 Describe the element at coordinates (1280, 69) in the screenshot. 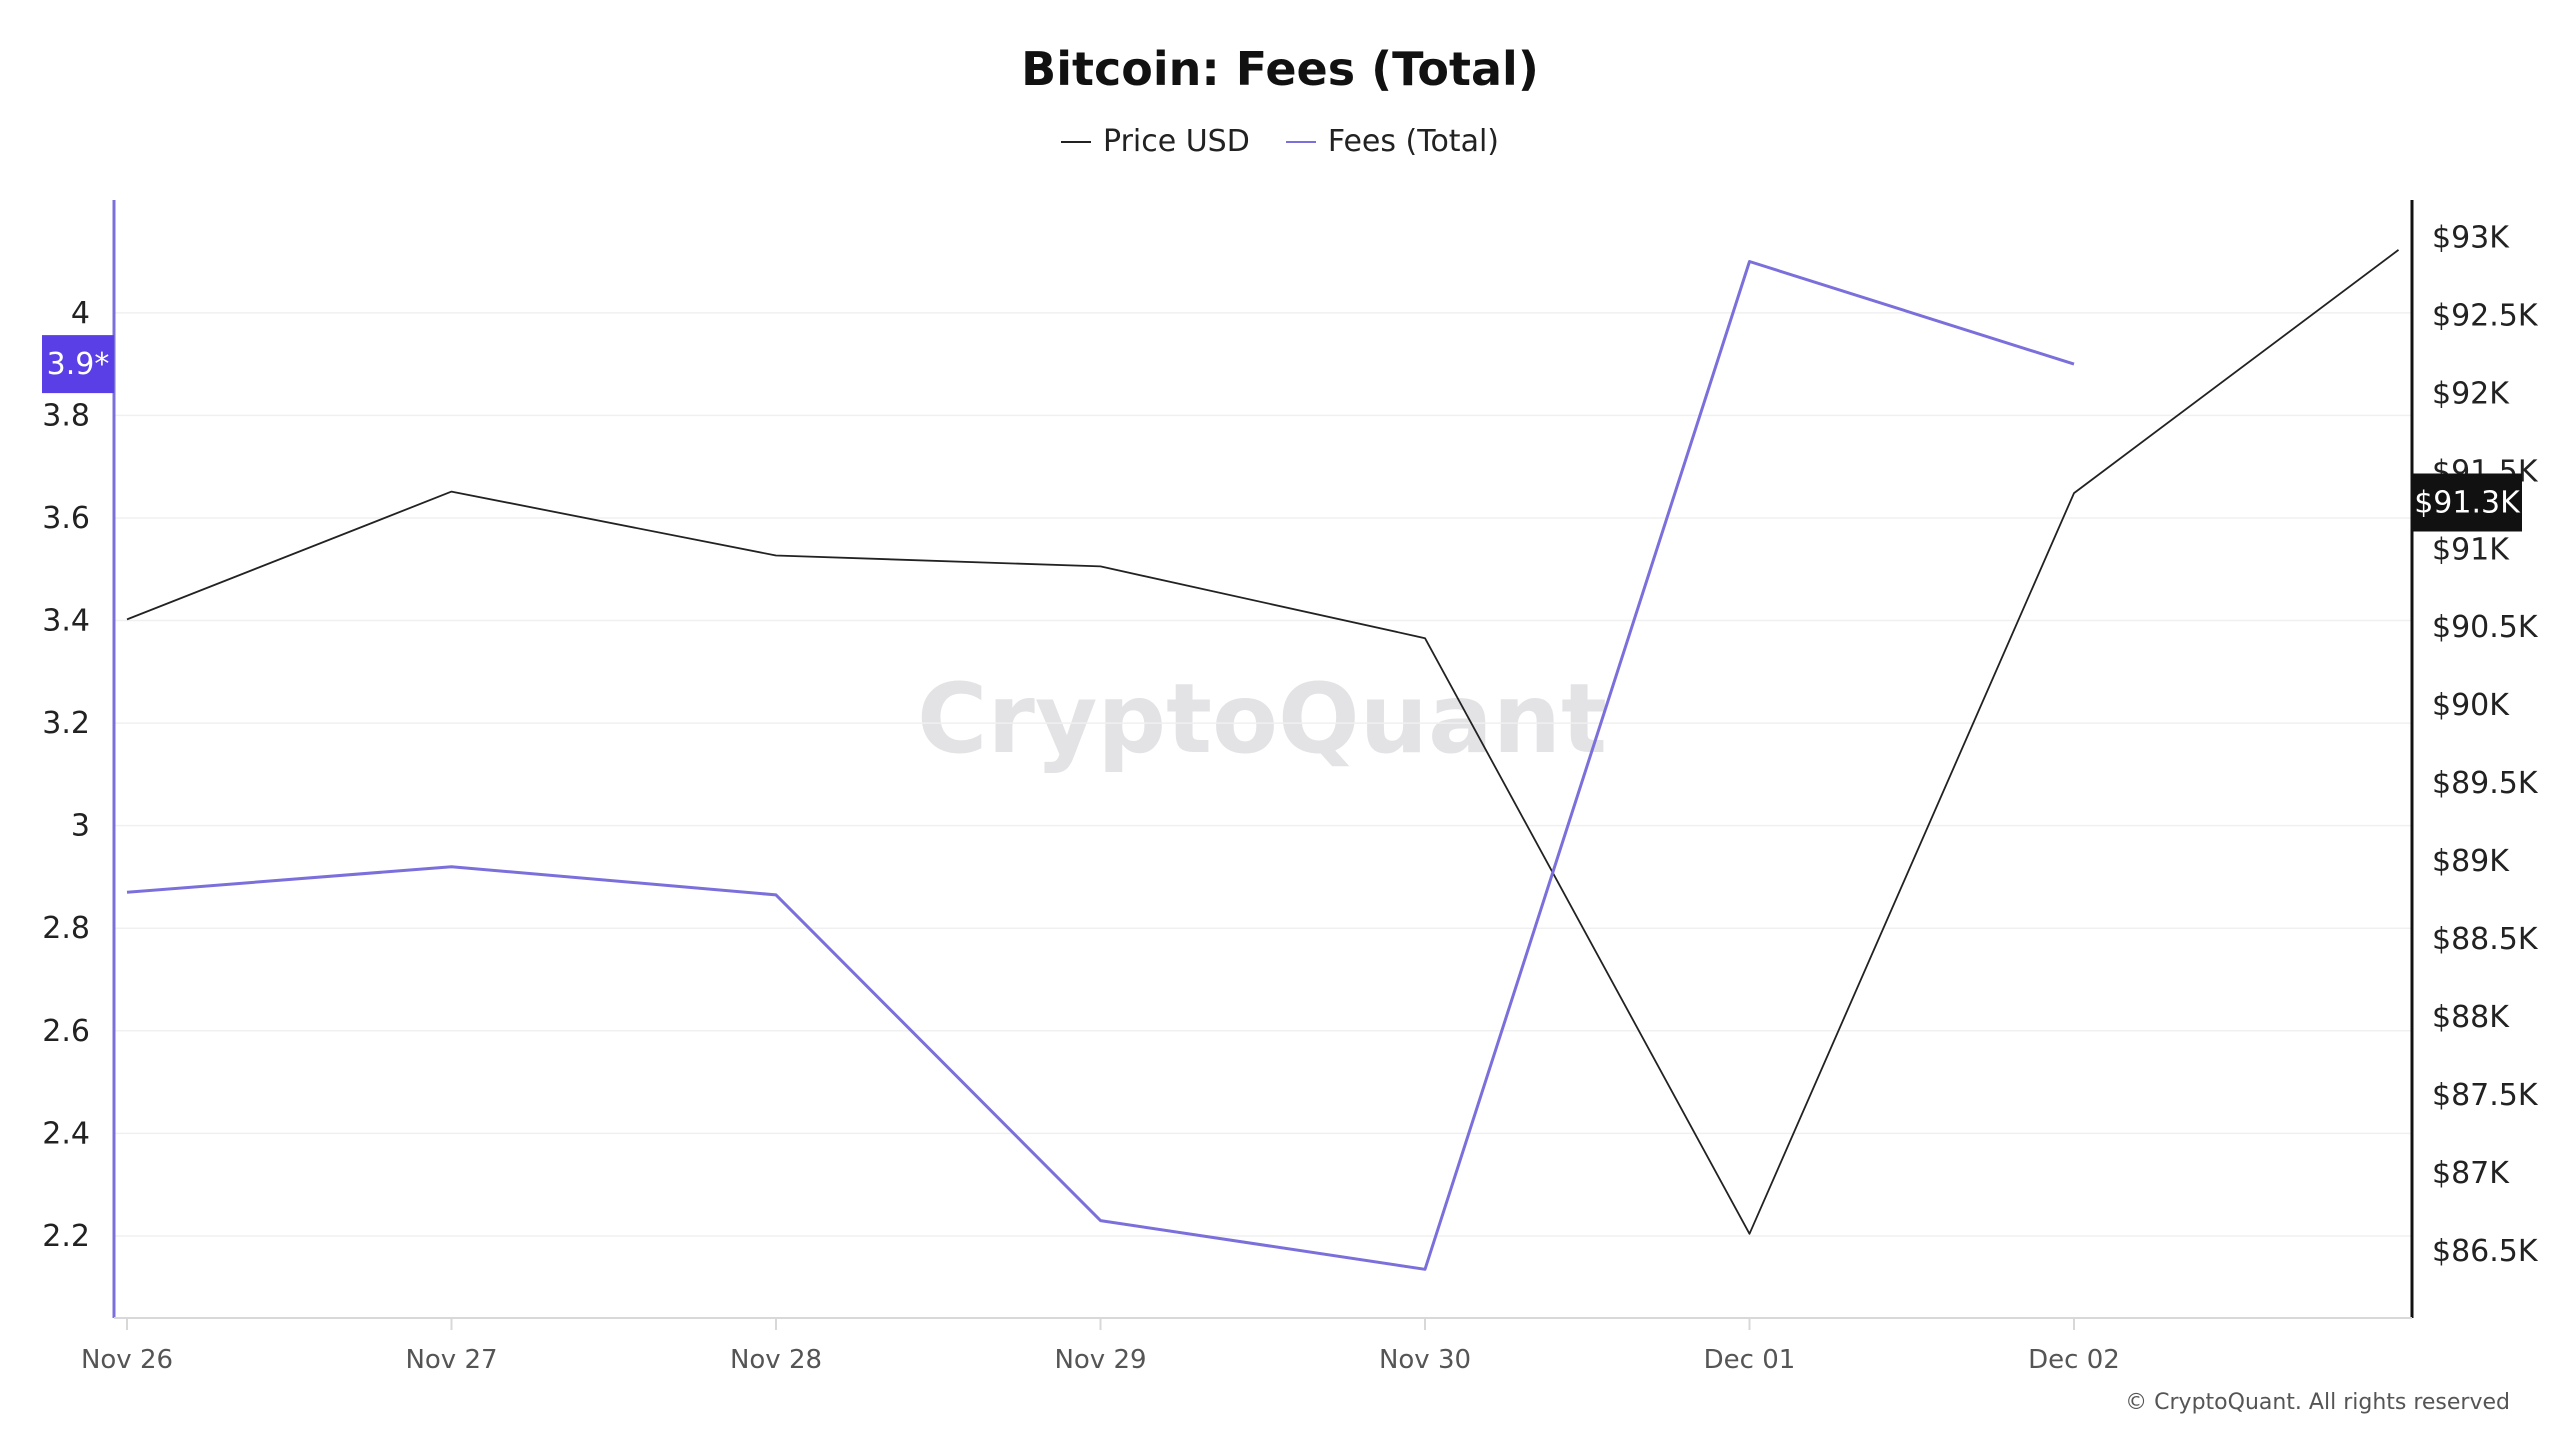

I see `chart-title: Bitcoin: Fees (Total)` at that location.